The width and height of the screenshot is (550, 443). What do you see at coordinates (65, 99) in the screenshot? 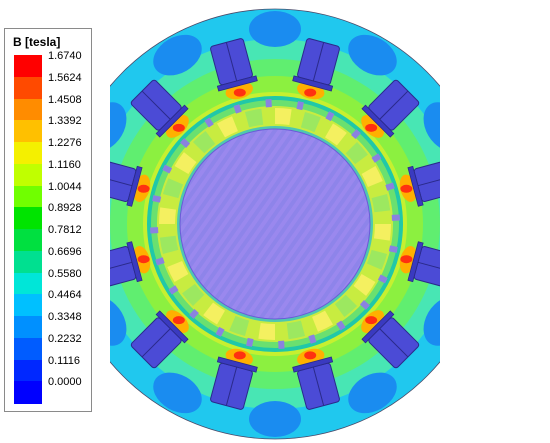
I see `legend-level-label: 1.4508` at bounding box center [65, 99].